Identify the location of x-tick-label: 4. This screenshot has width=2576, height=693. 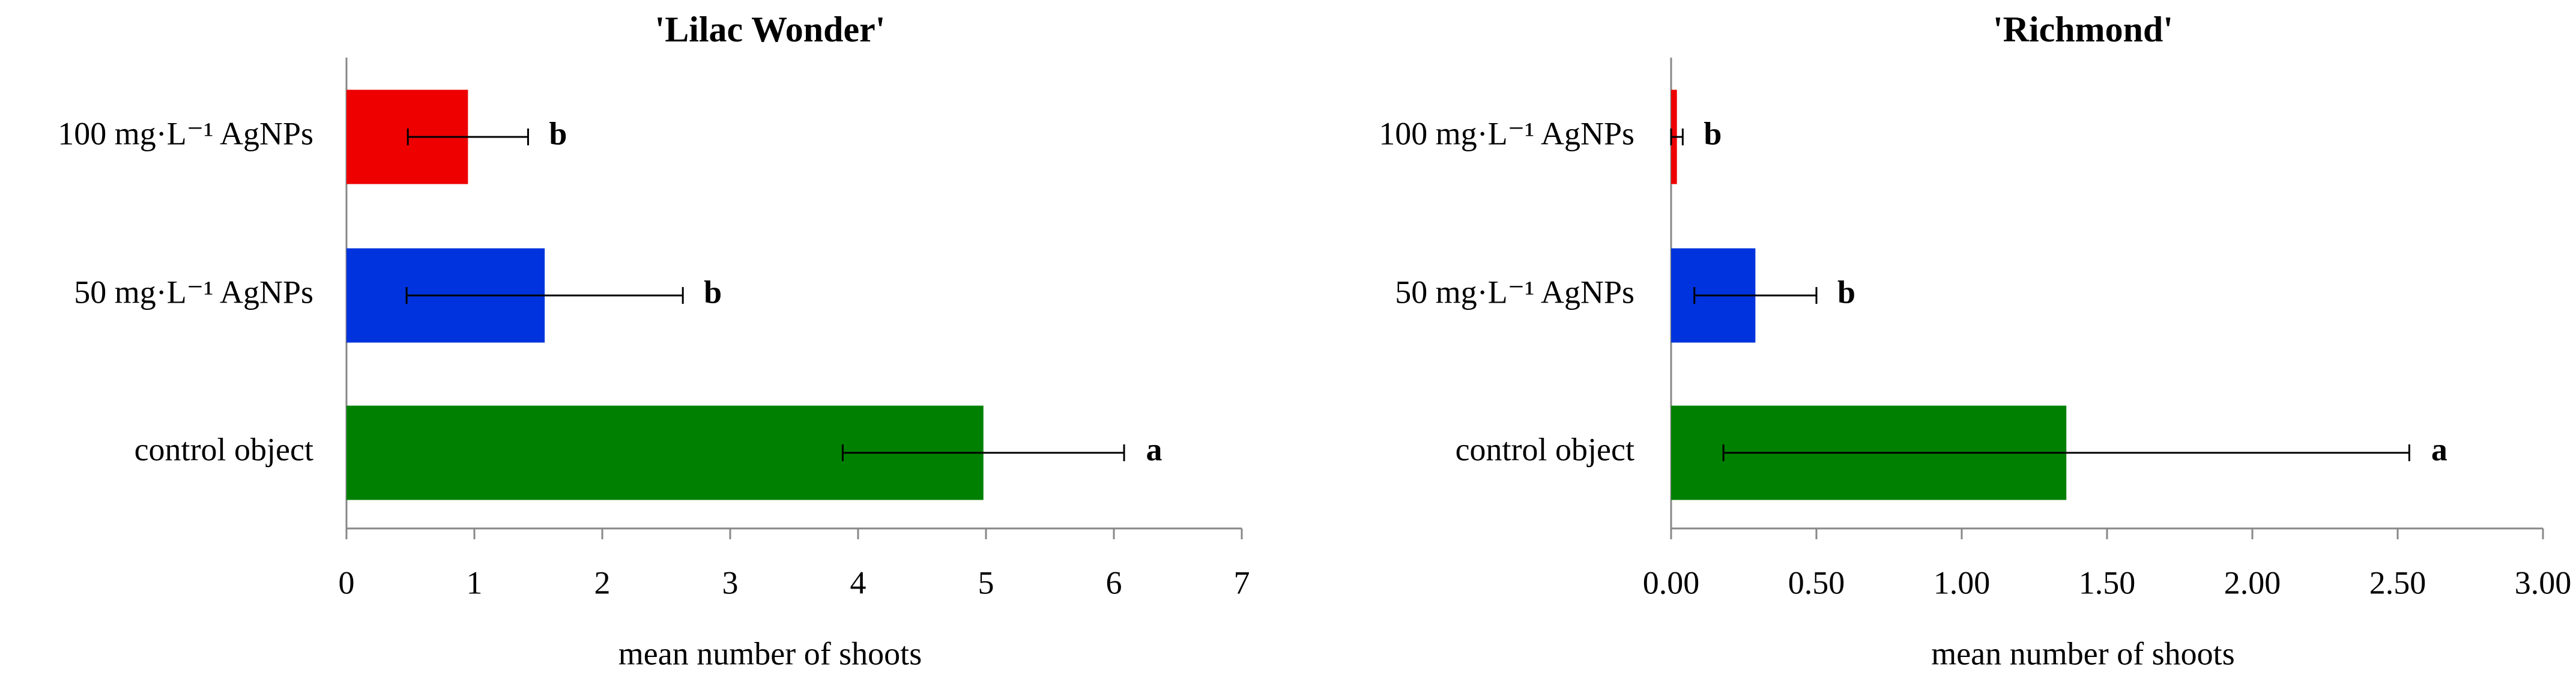
(858, 582).